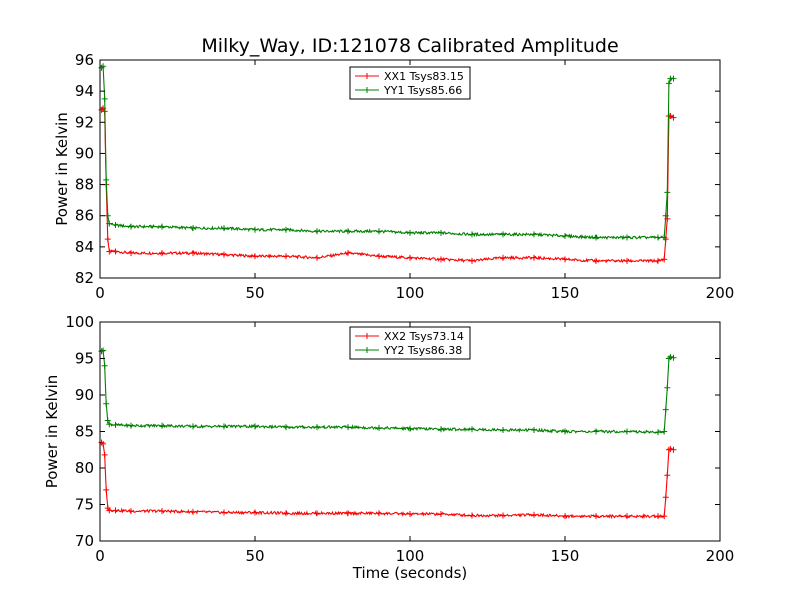  What do you see at coordinates (84, 91) in the screenshot?
I see `y-tick-label-94: 94` at bounding box center [84, 91].